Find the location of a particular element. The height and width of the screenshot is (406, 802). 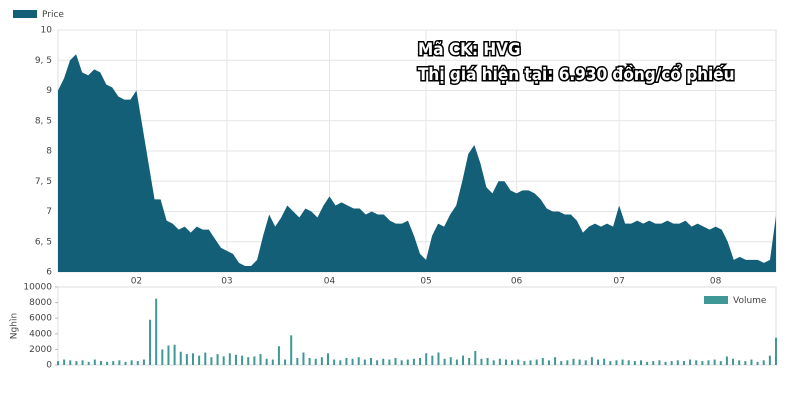

legend-swatch is located at coordinates (716, 300).